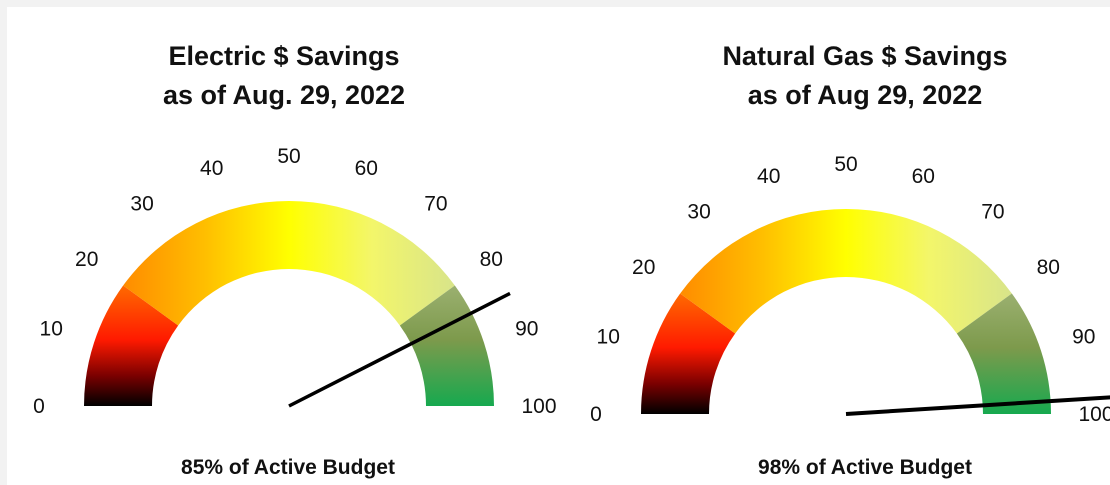 The width and height of the screenshot is (1110, 485). Describe the element at coordinates (864, 56) in the screenshot. I see `gauge-title-line-1: Natural Gas $ Savings` at that location.